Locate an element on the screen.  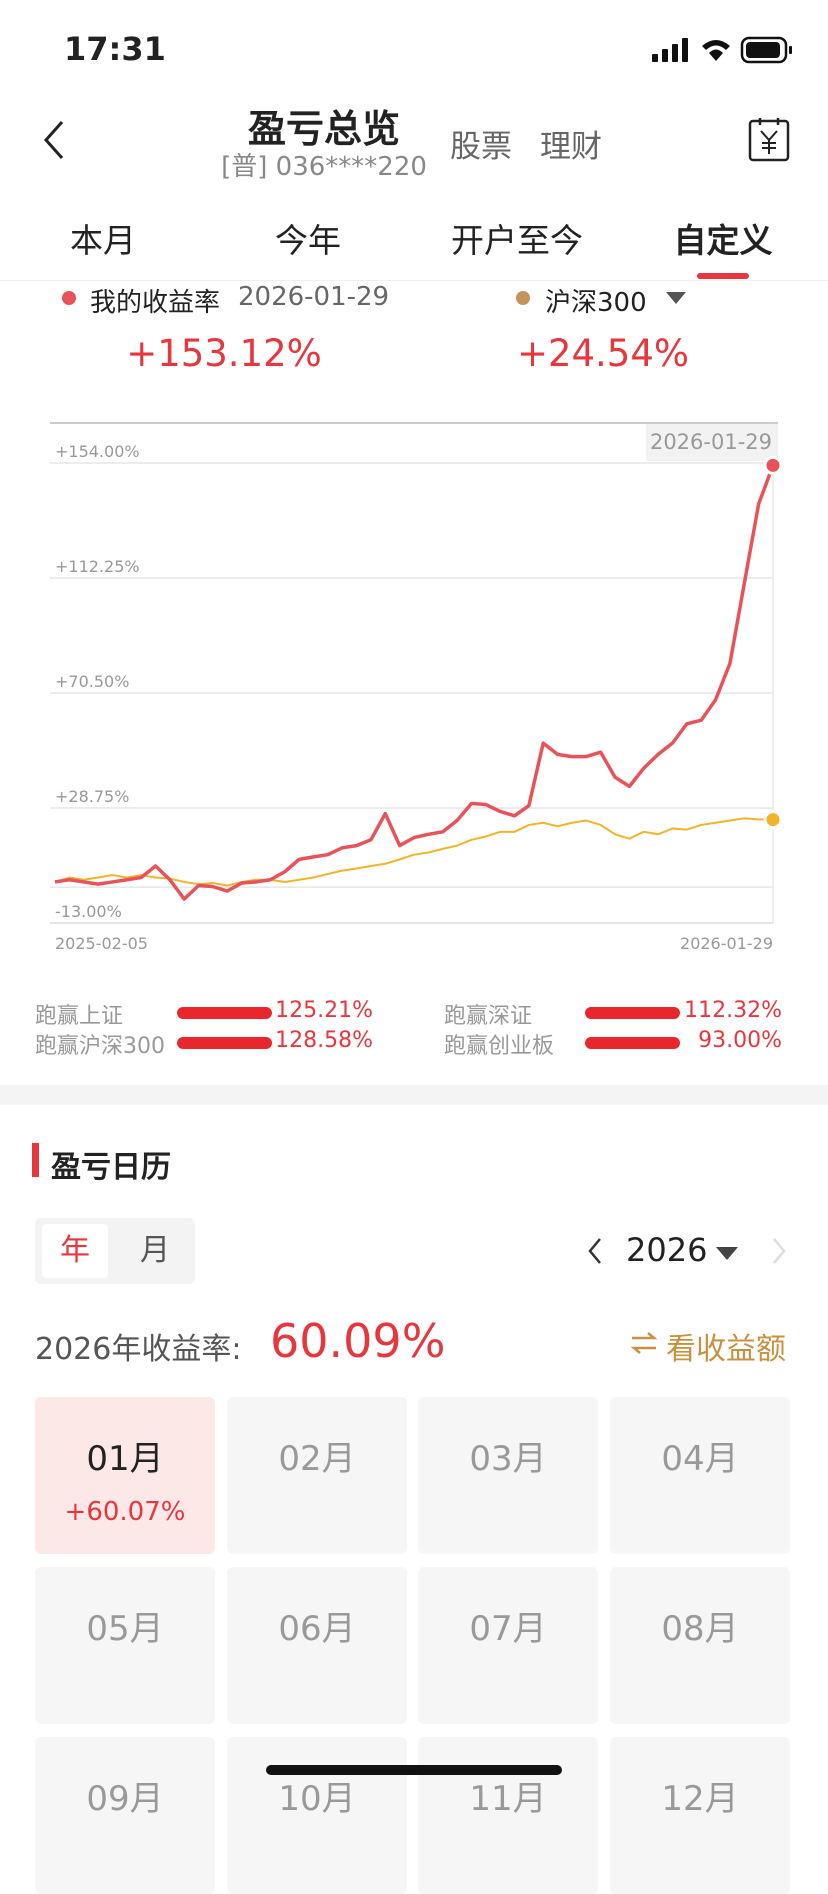
page-title: 盈亏总览 is located at coordinates (323, 129).